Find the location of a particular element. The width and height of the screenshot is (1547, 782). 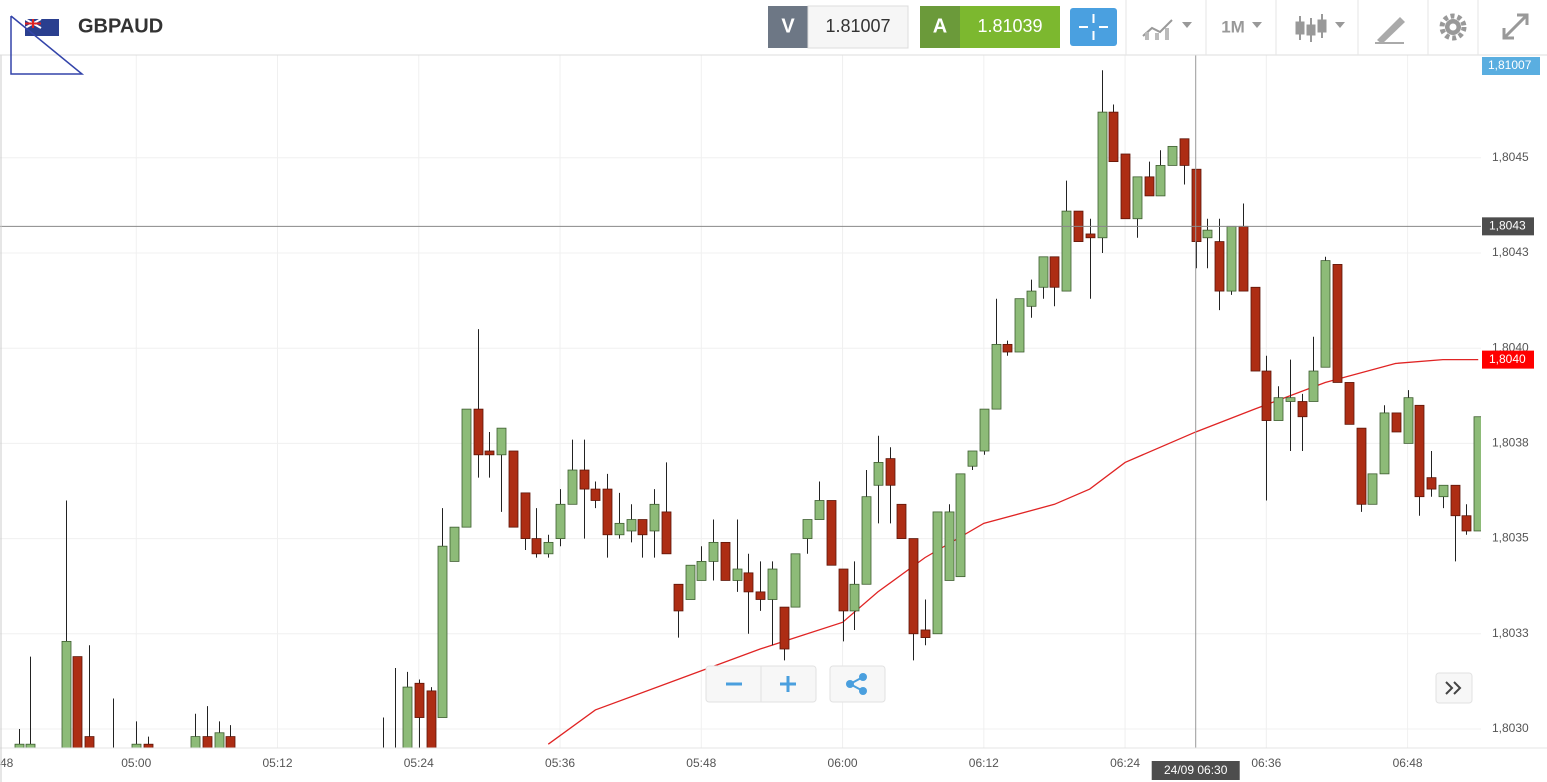

x-tick-label: 06:00 is located at coordinates (843, 763).